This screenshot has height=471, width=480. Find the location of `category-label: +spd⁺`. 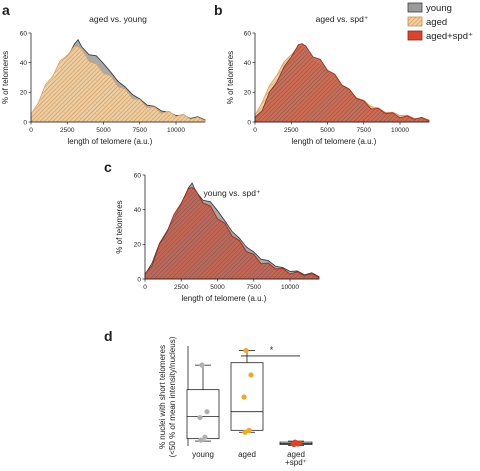

category-label: +spd⁺ is located at coordinates (296, 462).